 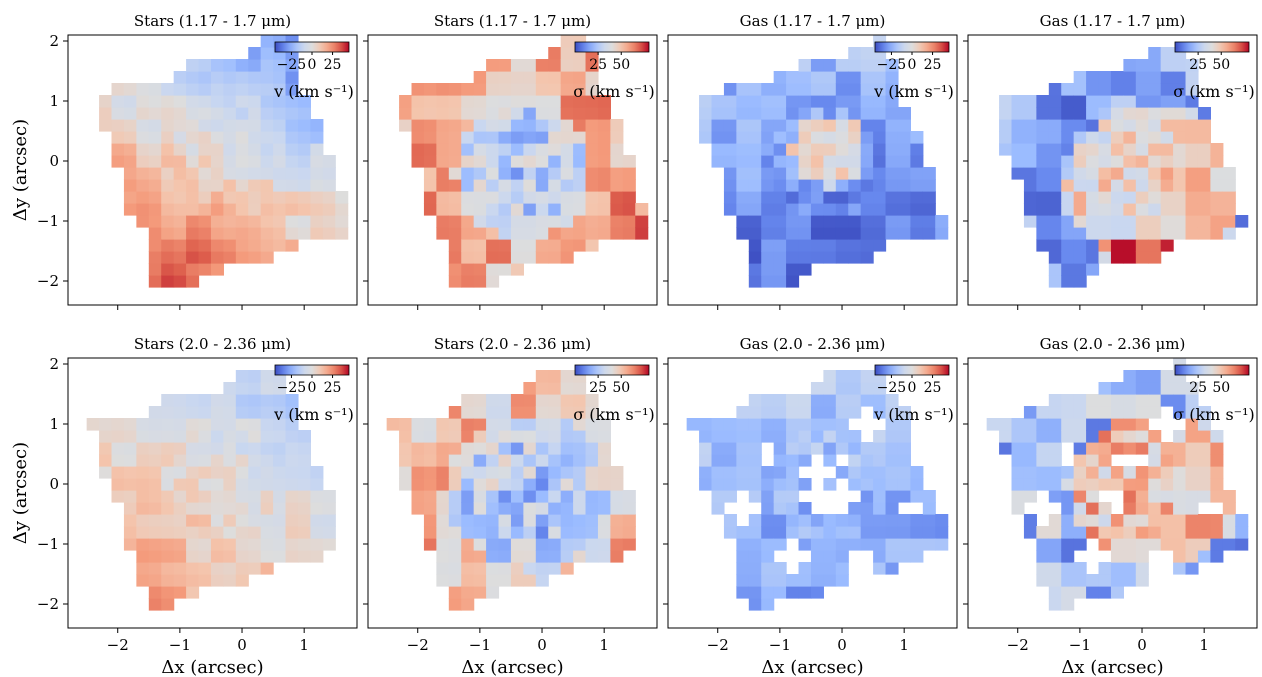 I want to click on colorbar-label: σ (km s⁻¹), so click(x=1214, y=414).